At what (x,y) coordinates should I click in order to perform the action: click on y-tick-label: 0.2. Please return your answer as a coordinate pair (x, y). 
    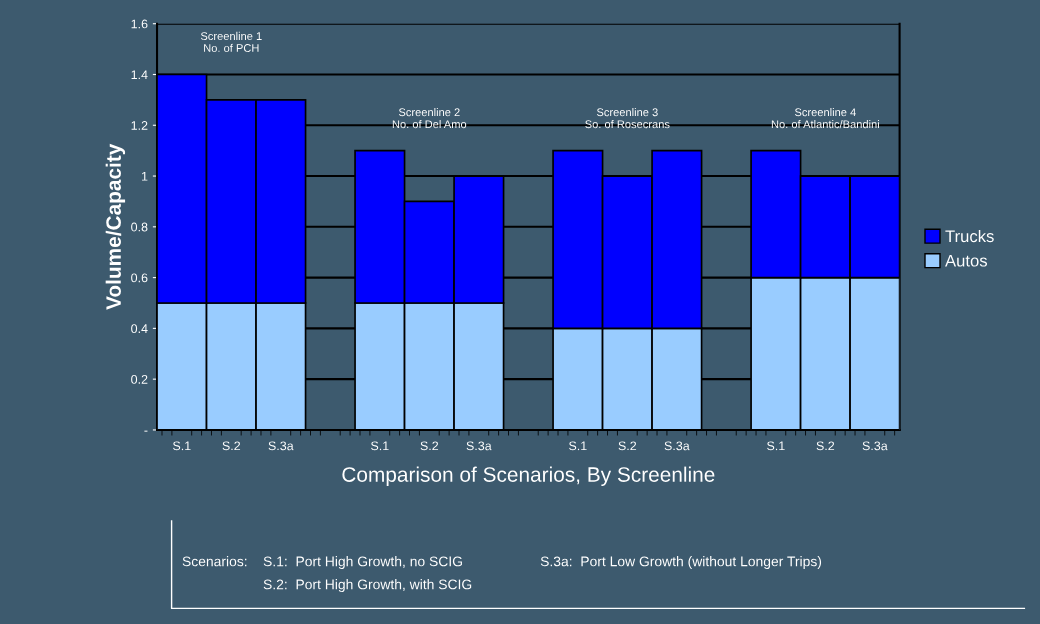
    Looking at the image, I should click on (139, 379).